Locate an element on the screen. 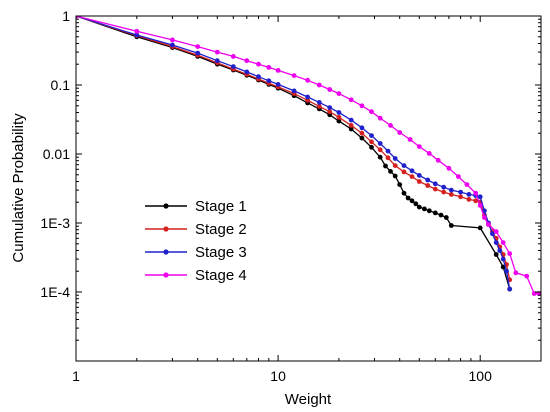  y-tick-label: 0.01 is located at coordinates (56, 154).